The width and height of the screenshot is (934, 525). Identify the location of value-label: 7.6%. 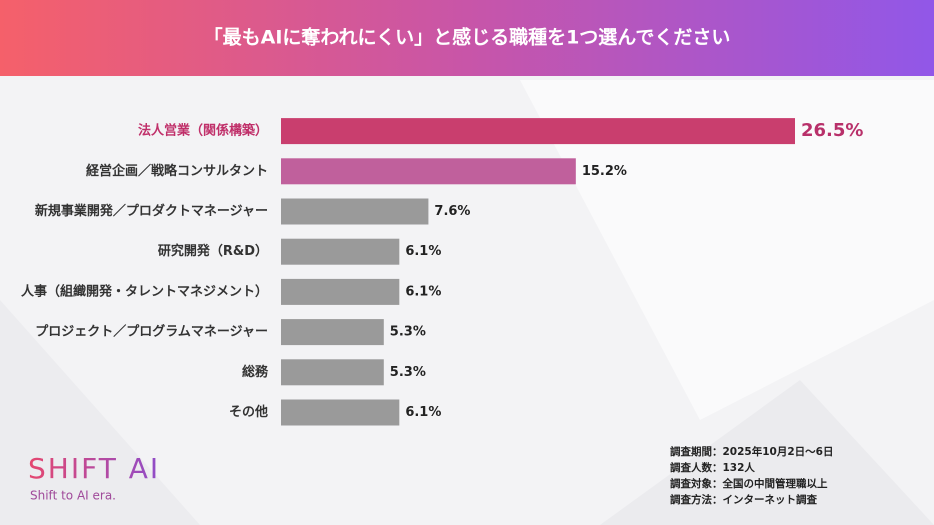
(452, 211).